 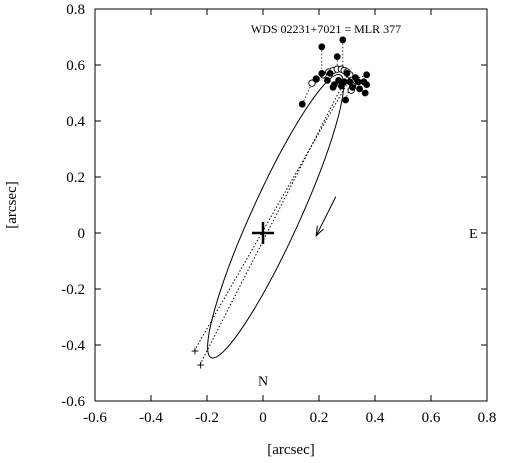 I want to click on y-tick-label: -0.6, so click(x=73, y=402).